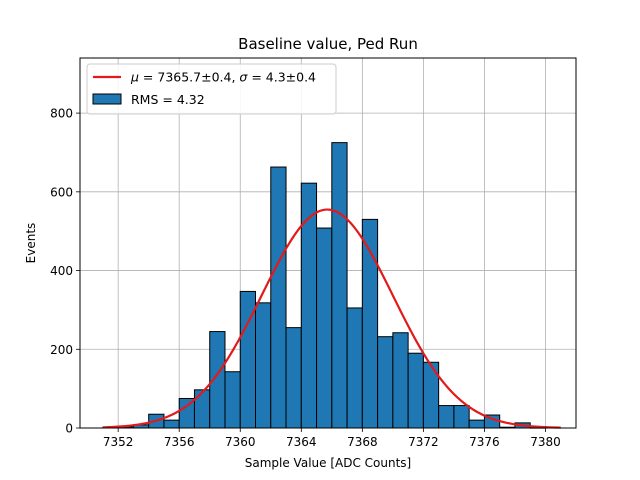  Describe the element at coordinates (61, 192) in the screenshot. I see `y-tick-label: 600` at that location.